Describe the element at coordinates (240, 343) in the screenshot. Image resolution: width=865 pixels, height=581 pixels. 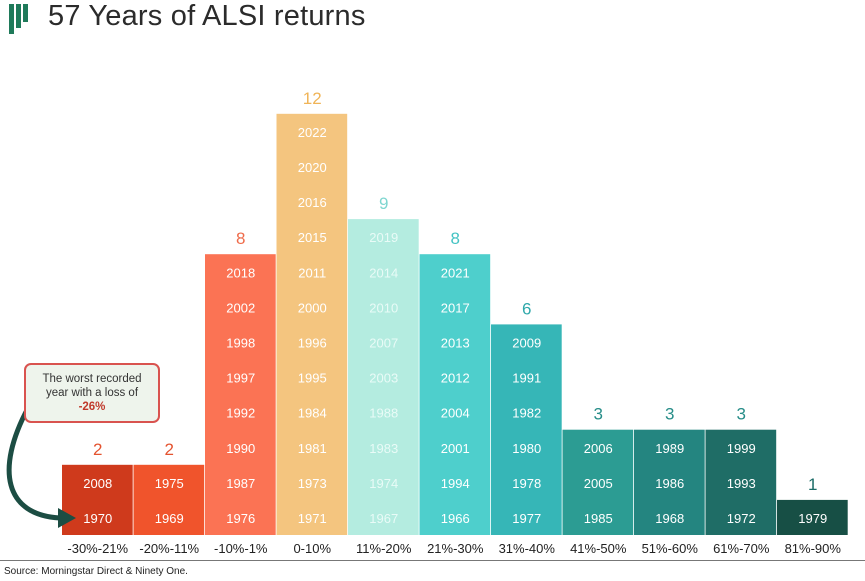
I see `year-label: 1998` at that location.